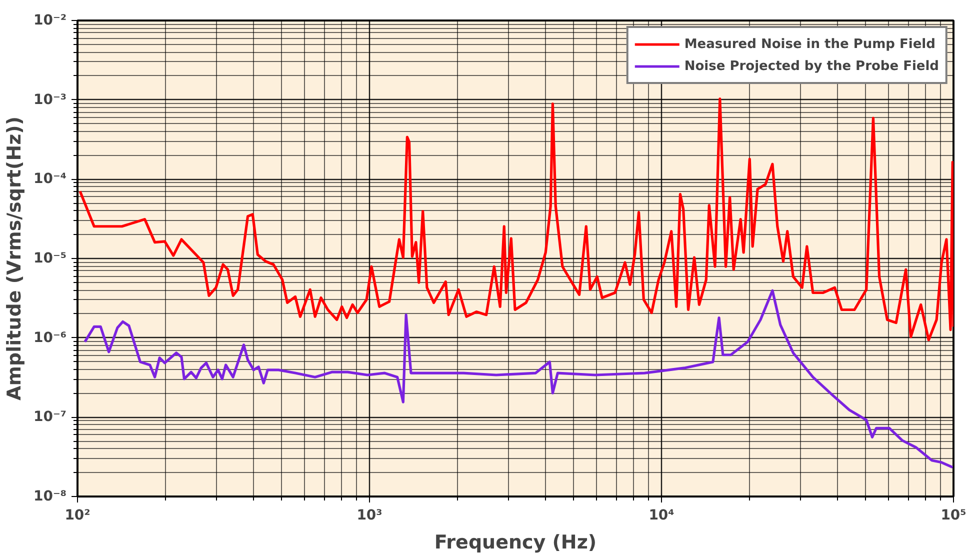 The width and height of the screenshot is (979, 560). I want to click on x-tick-label: 10⁴, so click(661, 516).